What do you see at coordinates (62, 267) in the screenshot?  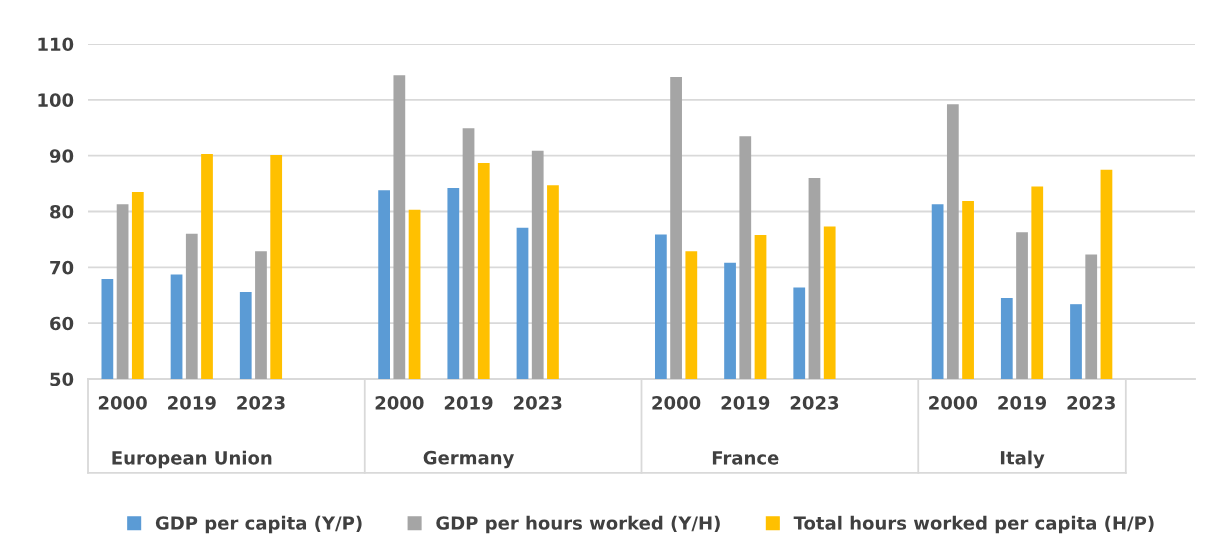 I see `y-tick-label: 70` at bounding box center [62, 267].